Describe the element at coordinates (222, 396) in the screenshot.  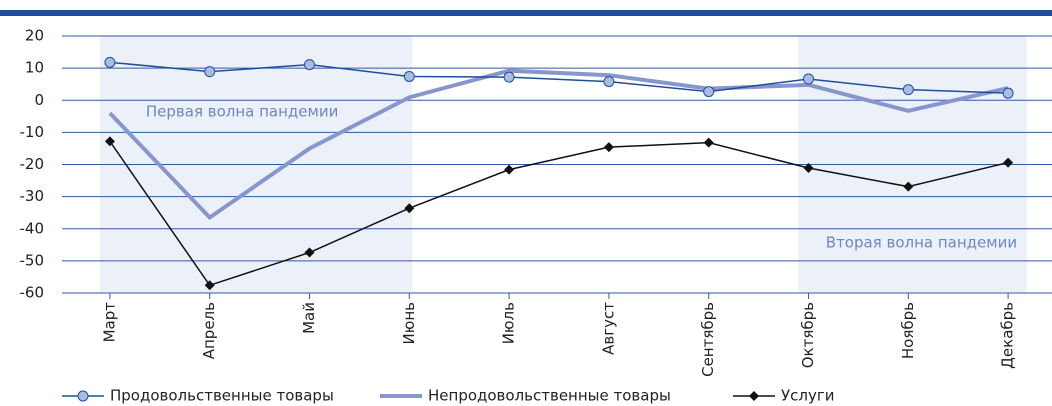
I see `legend-label: Продовольственные товары` at that location.